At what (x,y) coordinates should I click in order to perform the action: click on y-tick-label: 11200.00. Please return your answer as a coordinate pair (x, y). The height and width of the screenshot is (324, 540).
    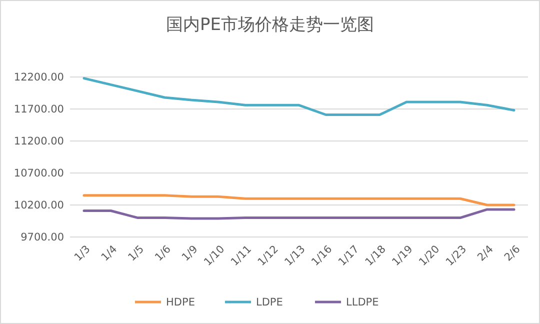
    Looking at the image, I should click on (39, 142).